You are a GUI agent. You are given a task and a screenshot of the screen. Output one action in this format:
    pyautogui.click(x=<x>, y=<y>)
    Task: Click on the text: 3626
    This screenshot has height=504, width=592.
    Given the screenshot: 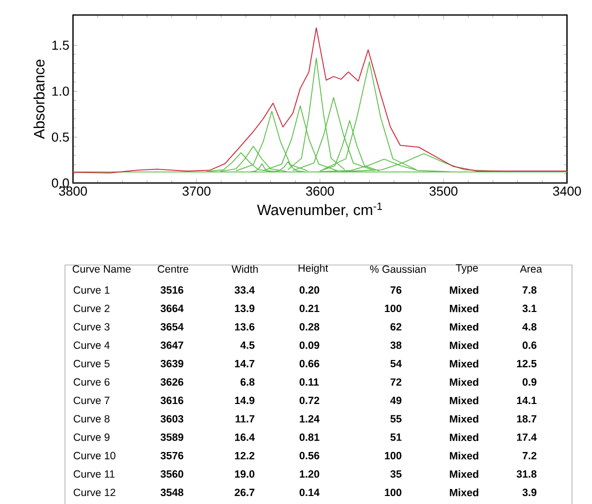 What is the action you would take?
    pyautogui.click(x=172, y=382)
    